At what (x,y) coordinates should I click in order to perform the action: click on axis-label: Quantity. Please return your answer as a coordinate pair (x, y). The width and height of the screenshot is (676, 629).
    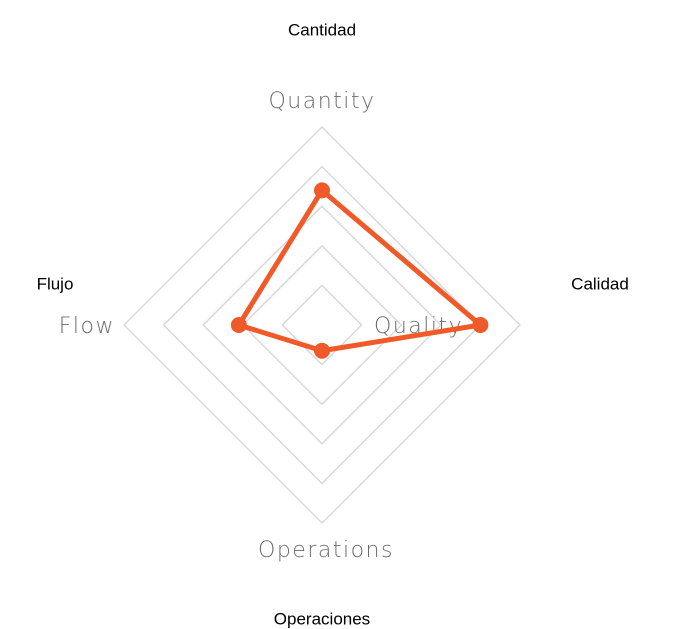
    Looking at the image, I should click on (321, 101).